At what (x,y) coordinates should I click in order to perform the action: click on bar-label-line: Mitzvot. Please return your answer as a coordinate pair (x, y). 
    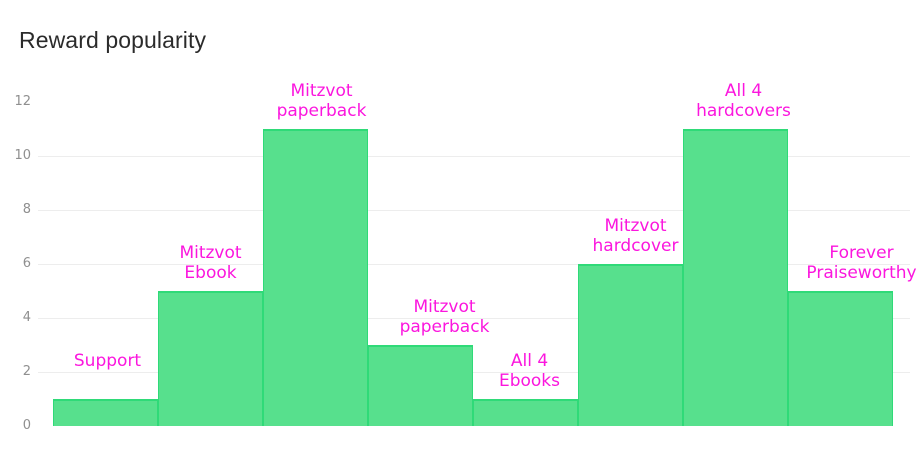
    Looking at the image, I should click on (321, 91).